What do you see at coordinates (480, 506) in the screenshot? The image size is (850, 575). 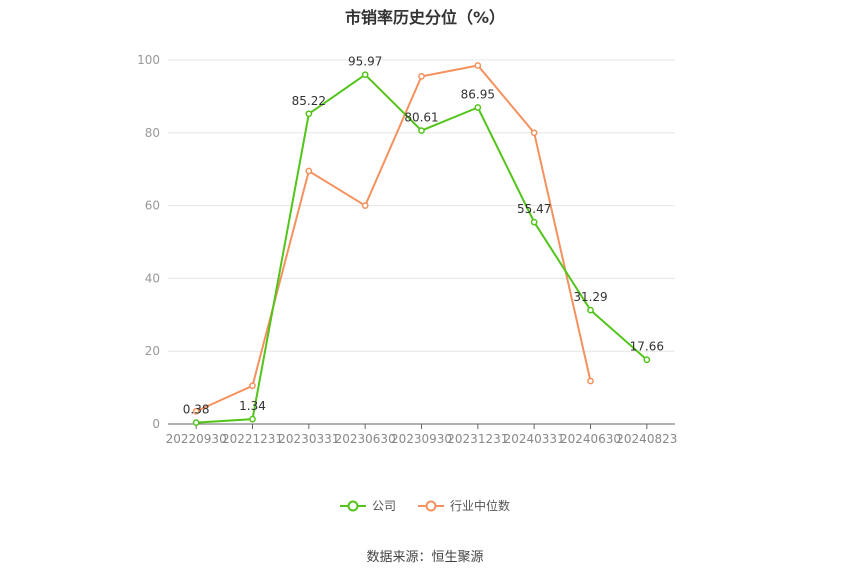 I see `legend-label: 行业中位数` at bounding box center [480, 506].